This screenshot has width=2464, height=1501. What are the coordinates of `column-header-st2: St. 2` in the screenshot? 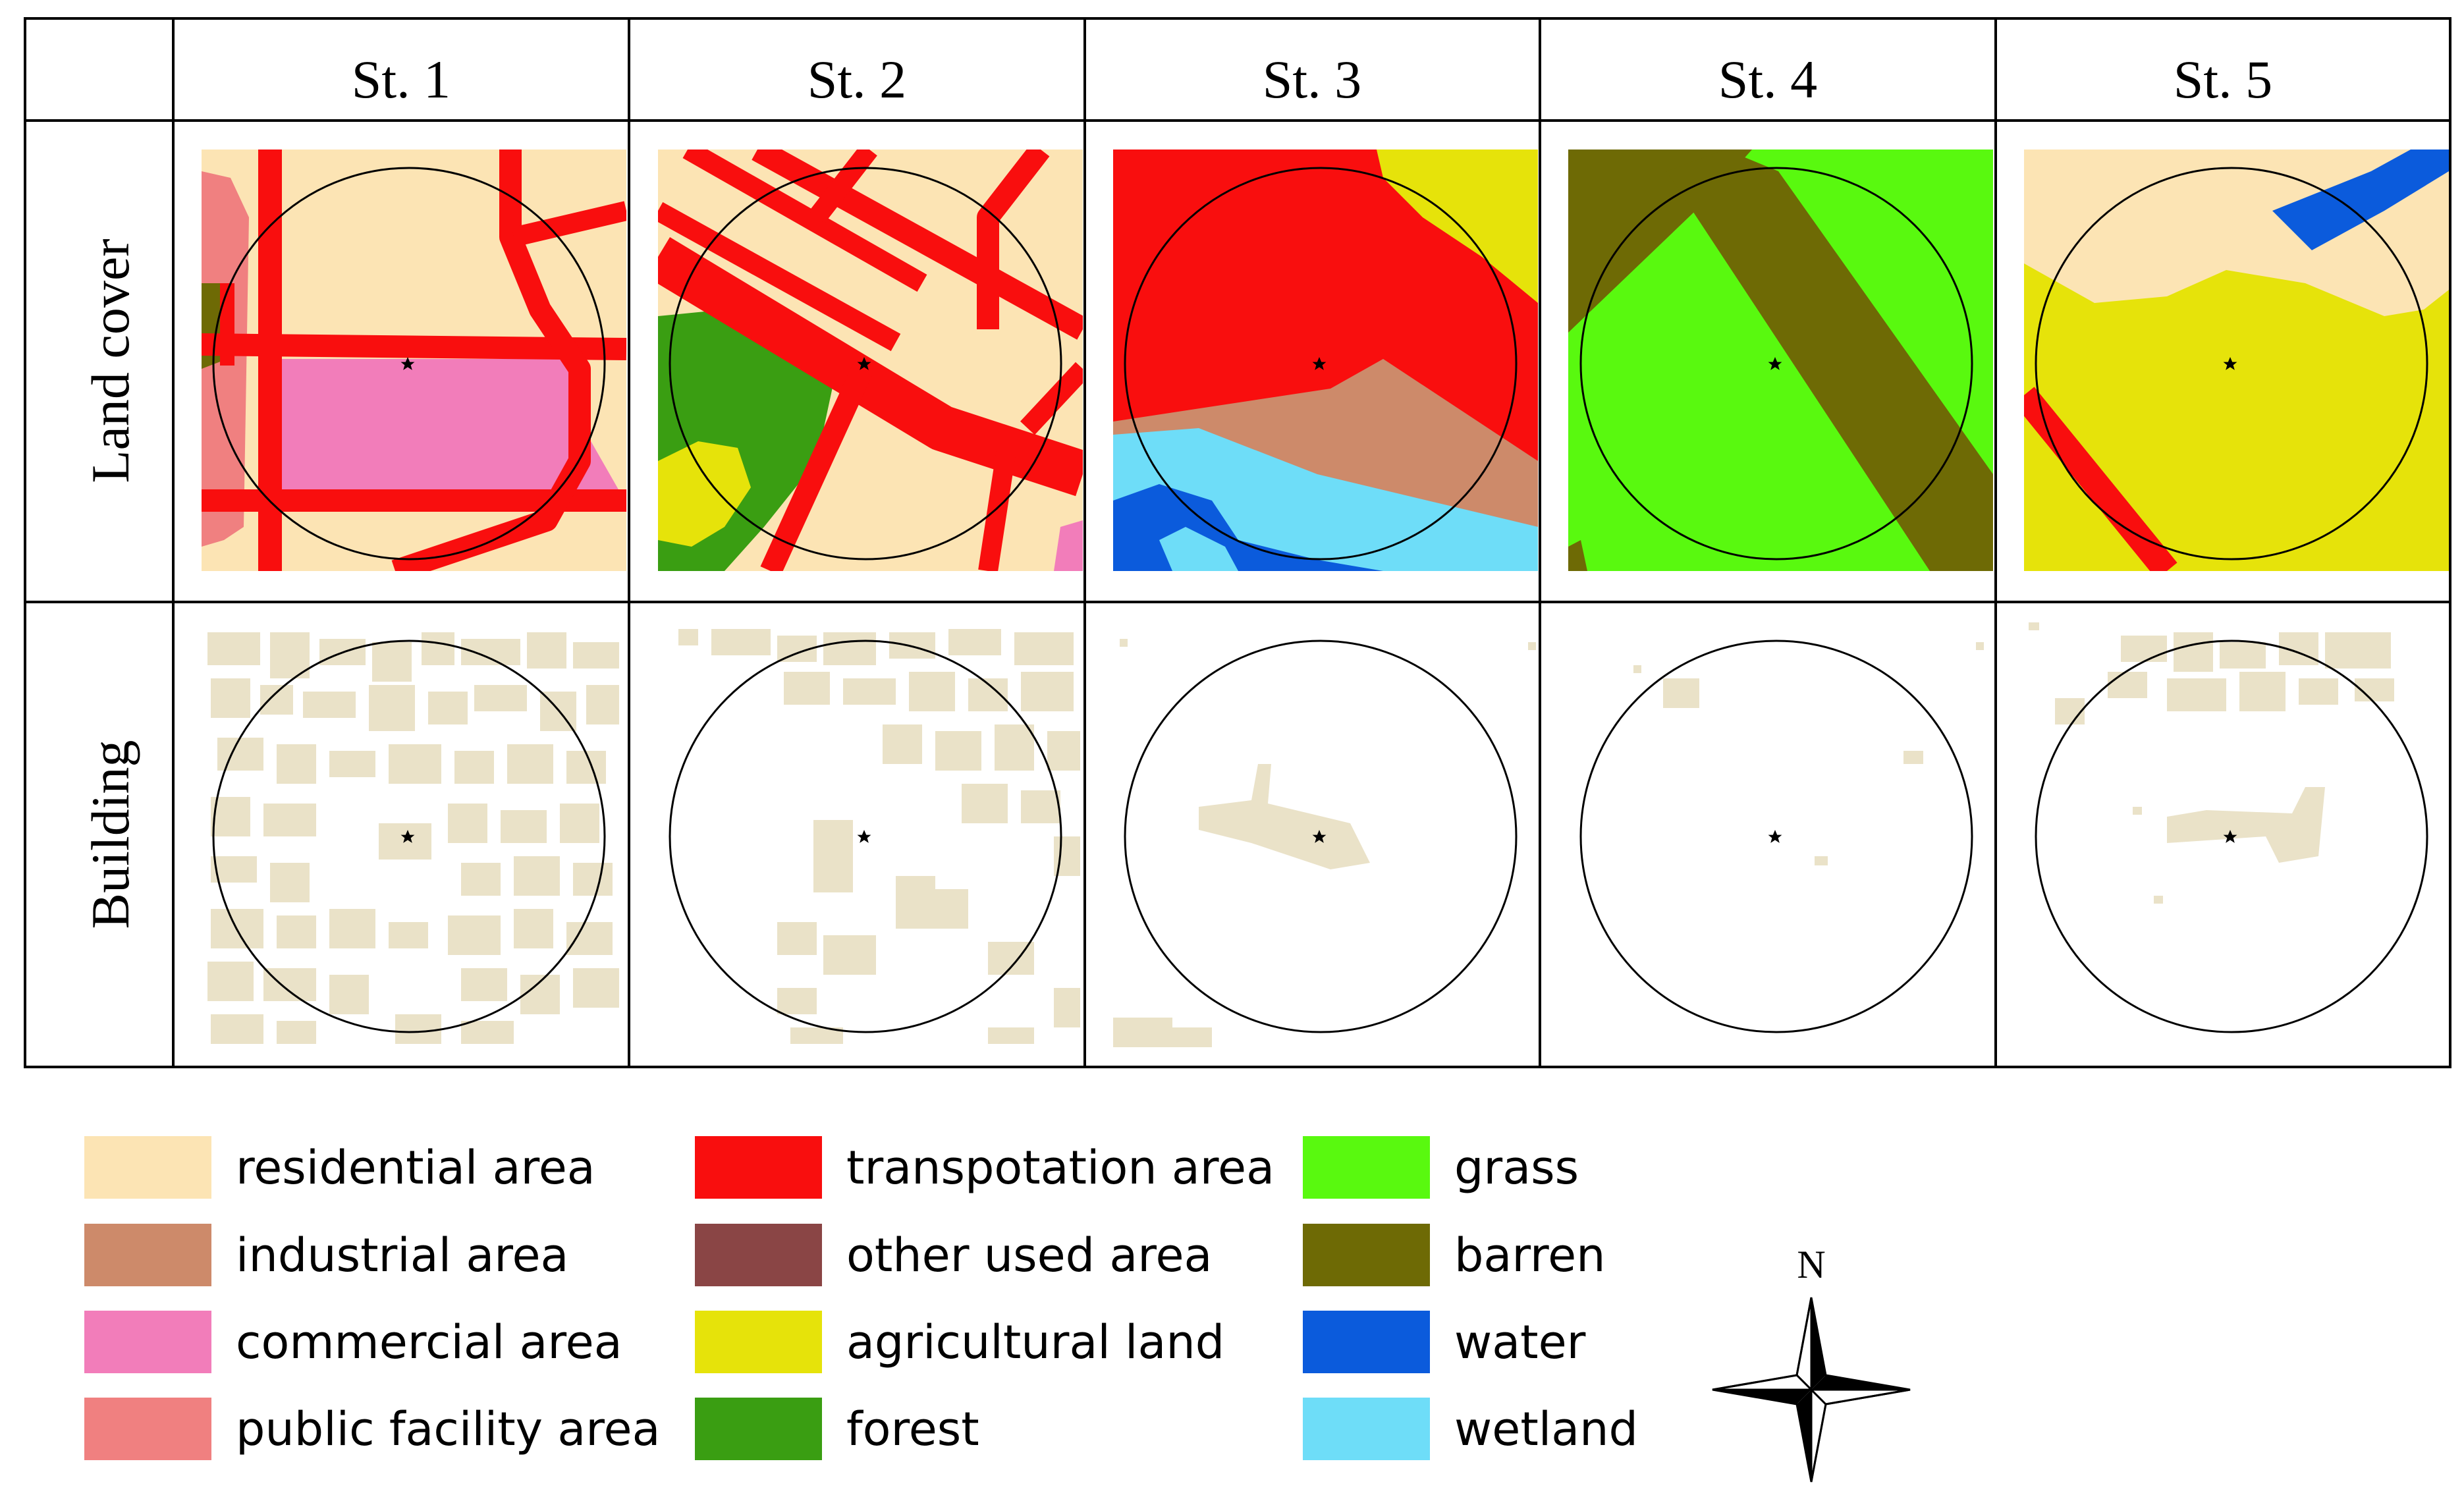 It's located at (857, 79).